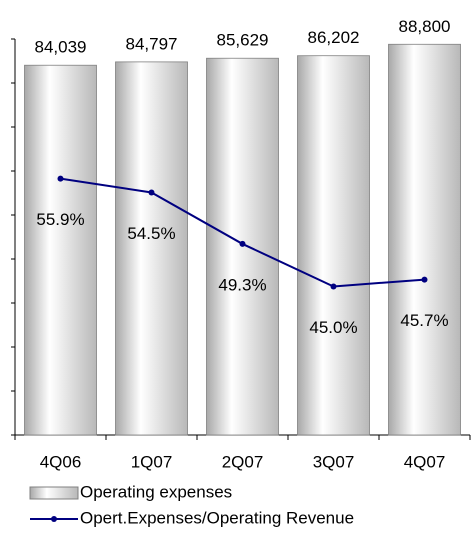  I want to click on bar-value-label: 84,039, so click(61, 47).